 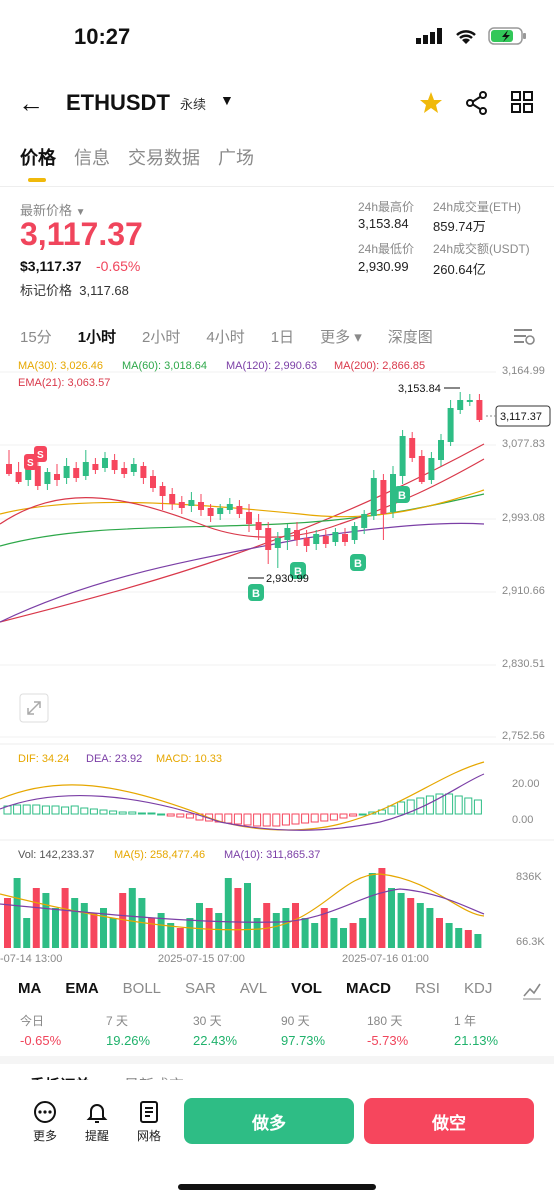 I want to click on ind-macd: MACD, so click(x=368, y=988).